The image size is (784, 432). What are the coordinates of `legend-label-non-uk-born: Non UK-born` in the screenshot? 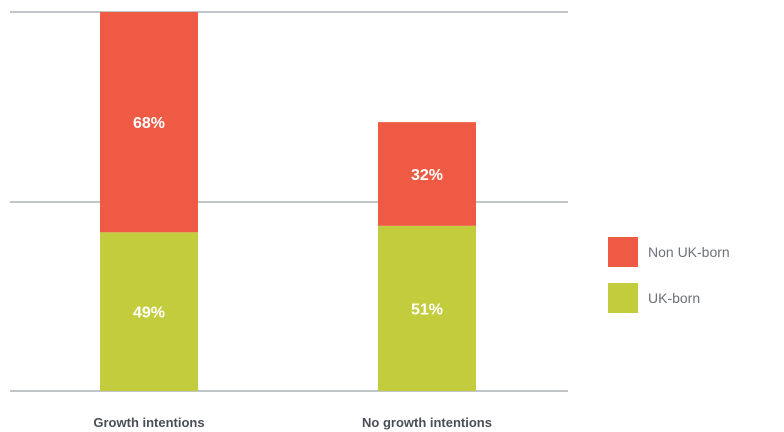 It's located at (689, 252).